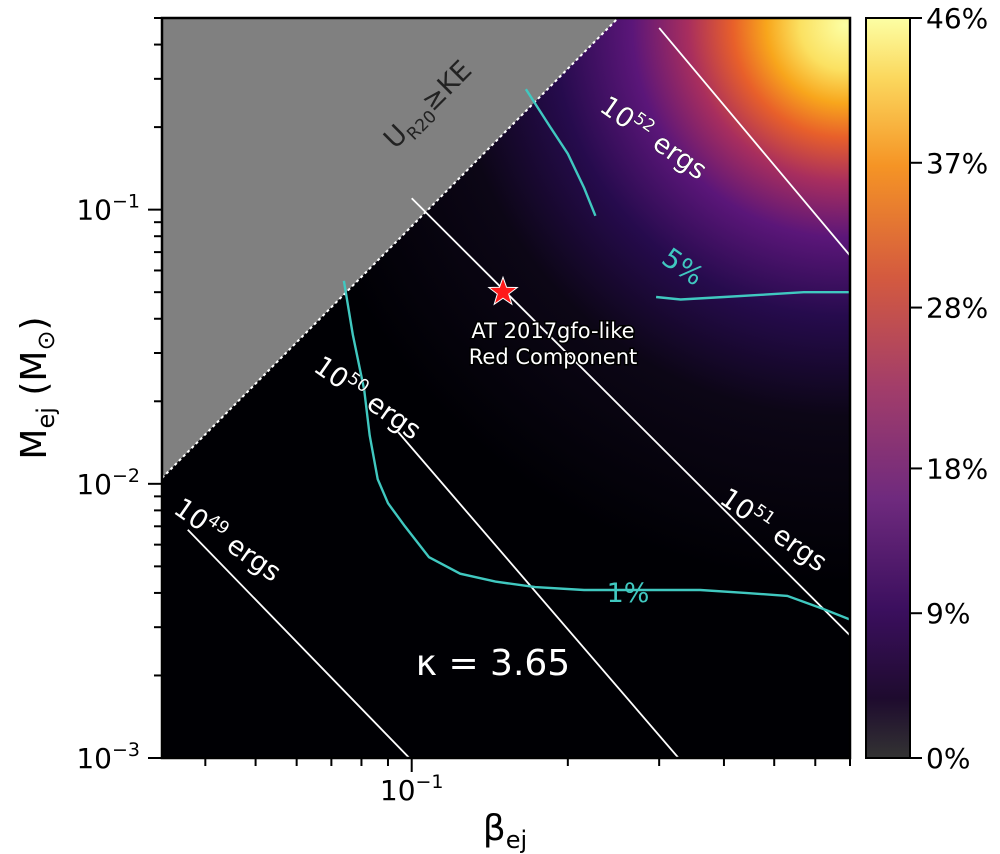 The width and height of the screenshot is (1000, 854). Describe the element at coordinates (957, 308) in the screenshot. I see `colorbar-tick-label: 28%` at that location.